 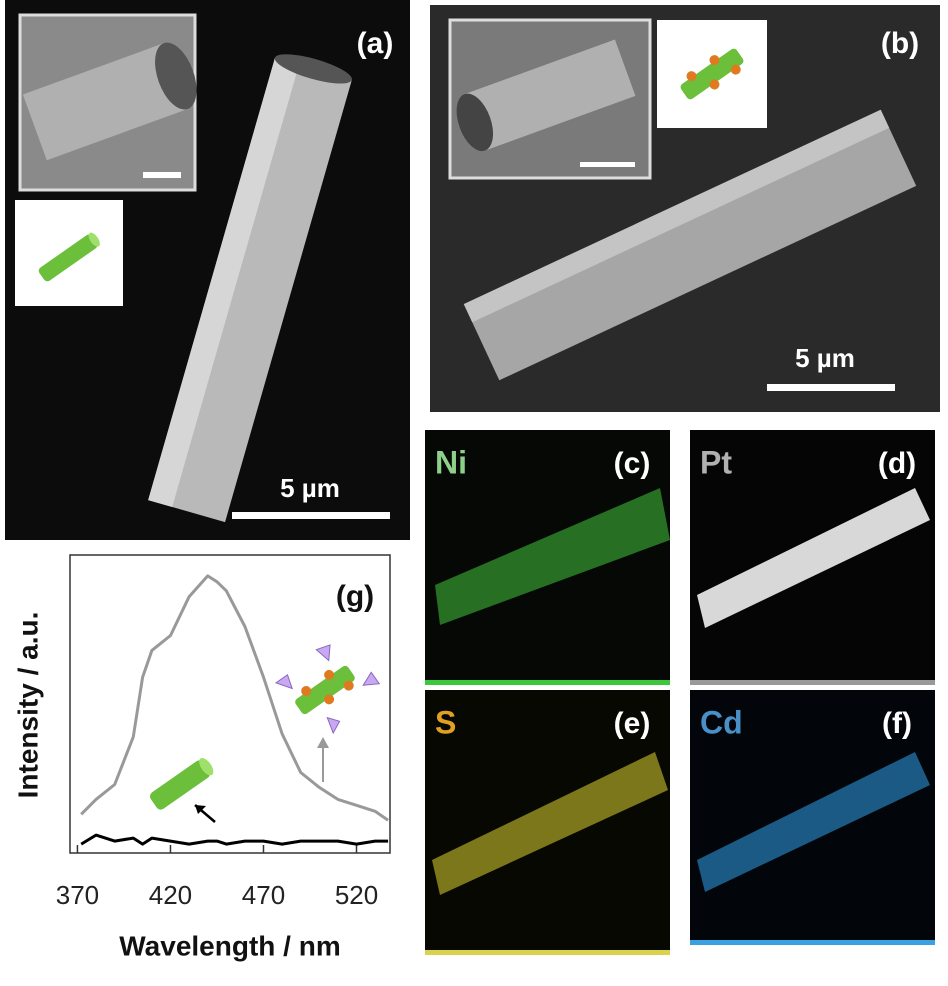 I want to click on panel-d: Pt (d), so click(x=812, y=557).